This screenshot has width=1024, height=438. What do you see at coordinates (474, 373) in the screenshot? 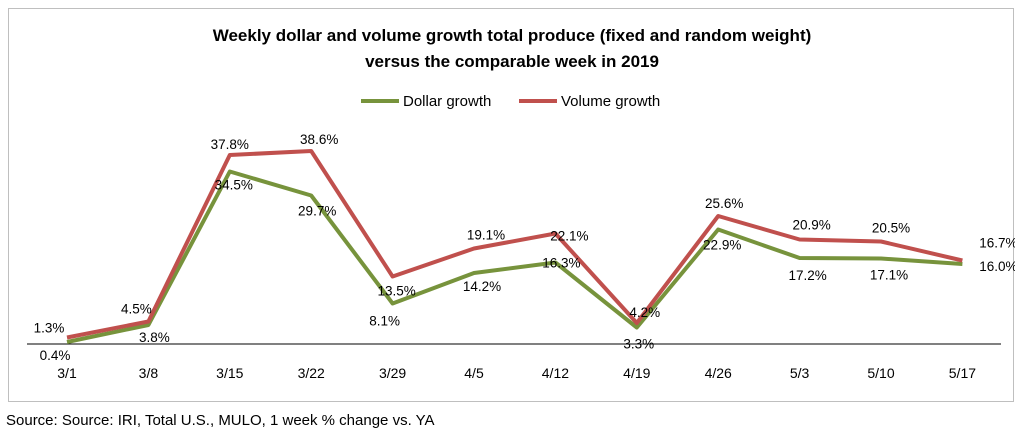
I see `x-tick-label: 4/5` at bounding box center [474, 373].